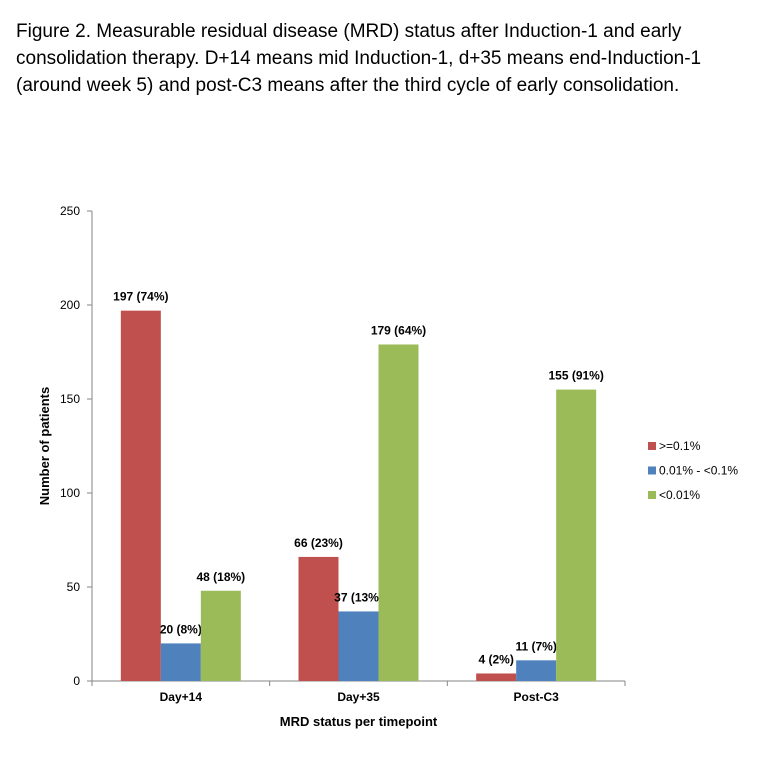 The image size is (761, 769). I want to click on y-tick-label: 200, so click(70, 305).